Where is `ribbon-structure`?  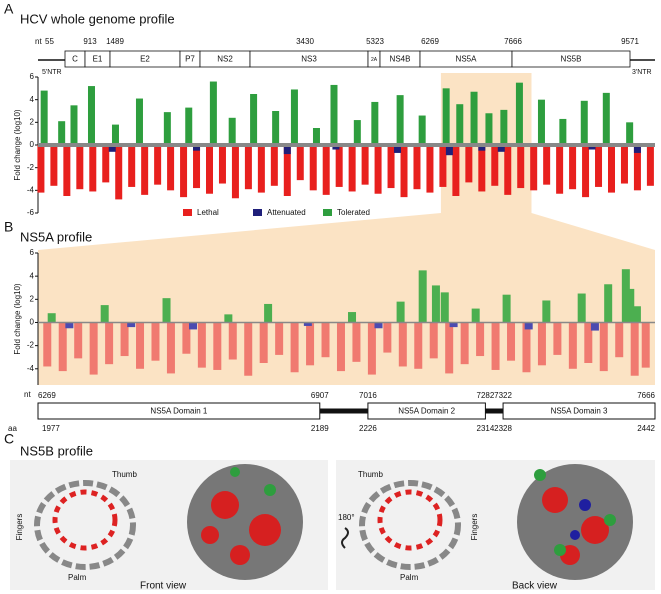 ribbon-structure is located at coordinates (247, 525).